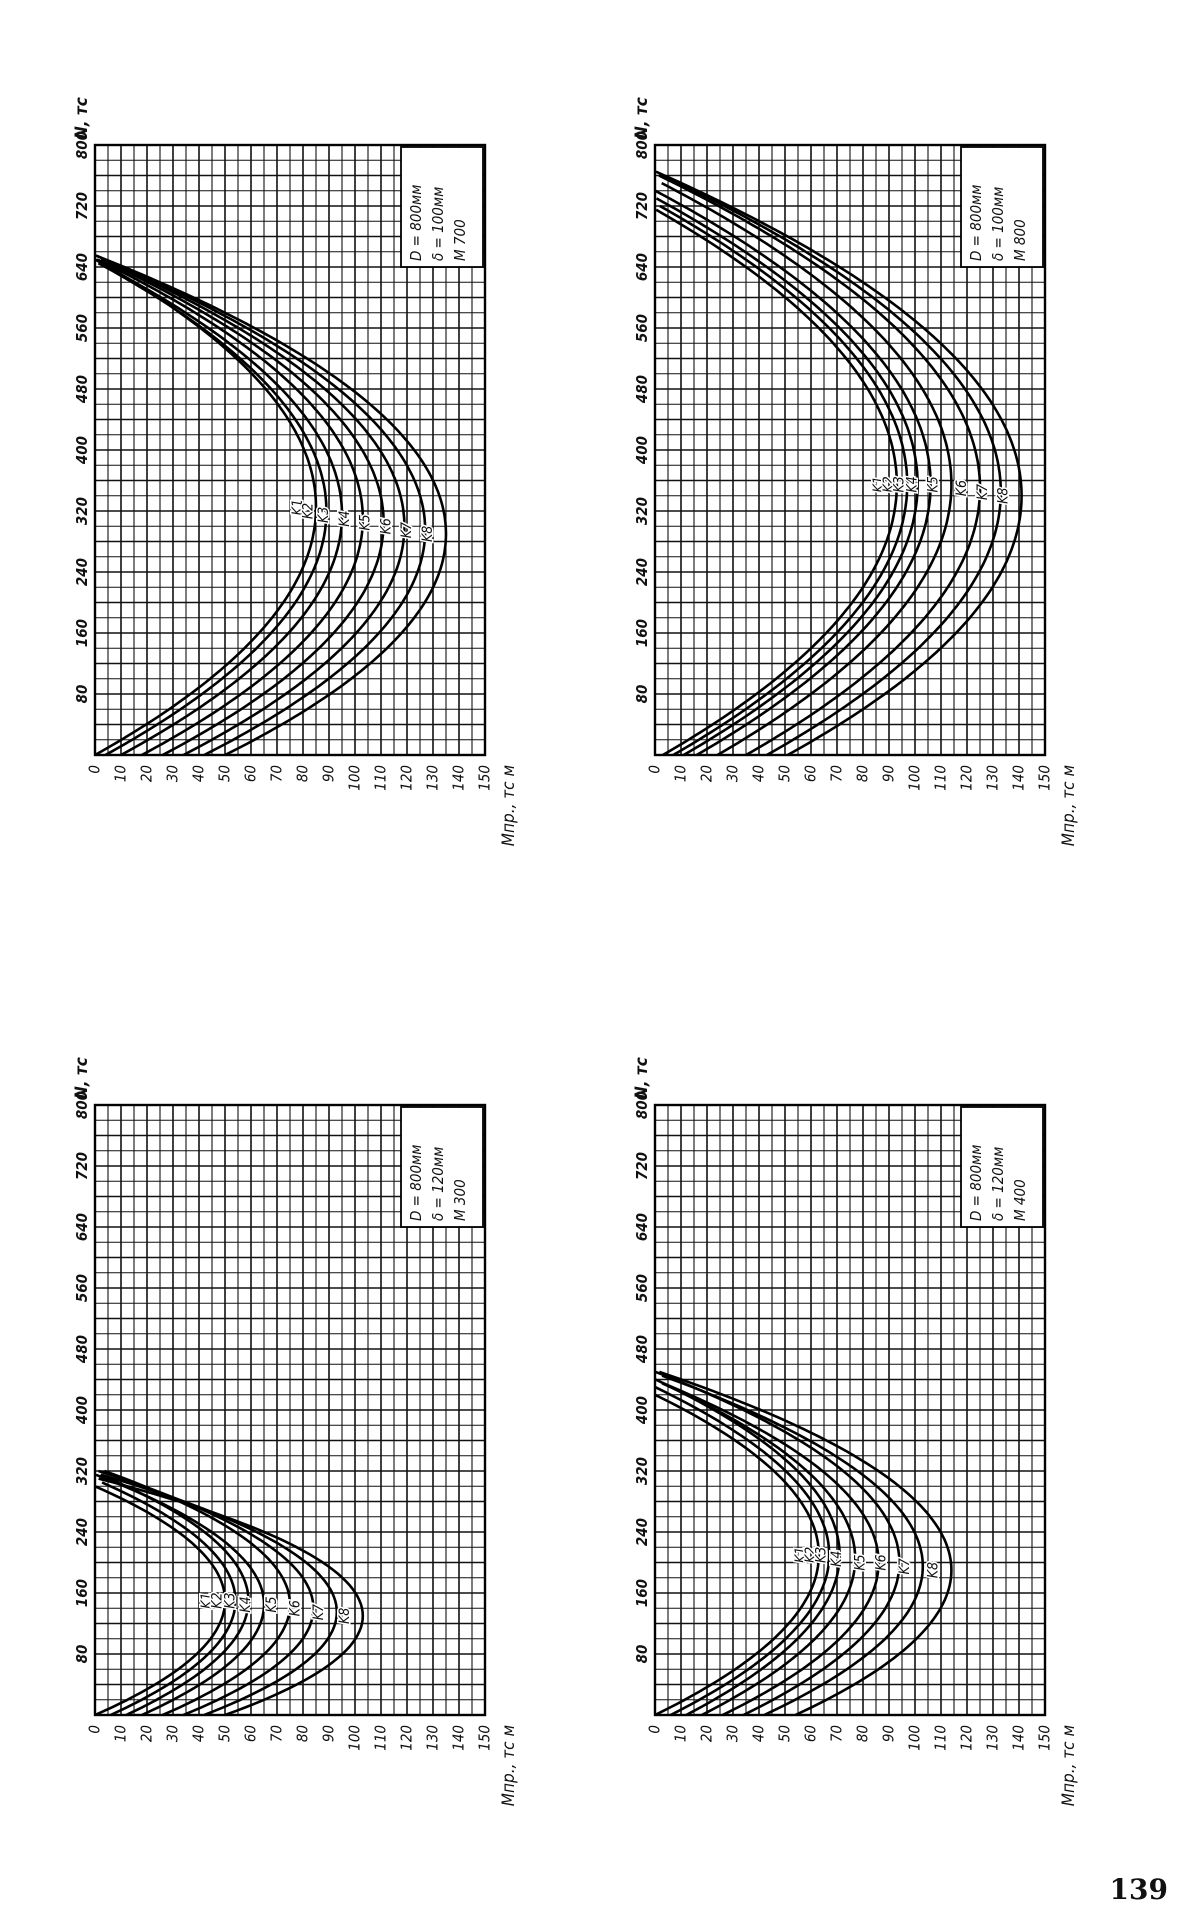  What do you see at coordinates (460, 240) in the screenshot?
I see `chart-title-line: М 700` at bounding box center [460, 240].